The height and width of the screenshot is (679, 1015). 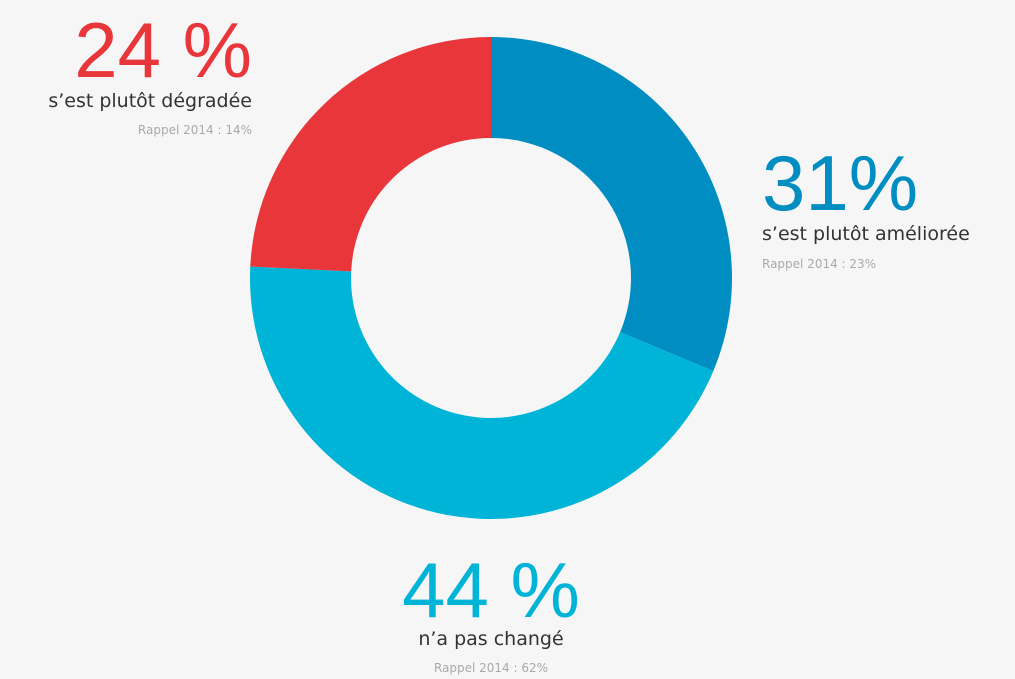 I want to click on annotation: Rappel 2014 : 14%, so click(x=195, y=130).